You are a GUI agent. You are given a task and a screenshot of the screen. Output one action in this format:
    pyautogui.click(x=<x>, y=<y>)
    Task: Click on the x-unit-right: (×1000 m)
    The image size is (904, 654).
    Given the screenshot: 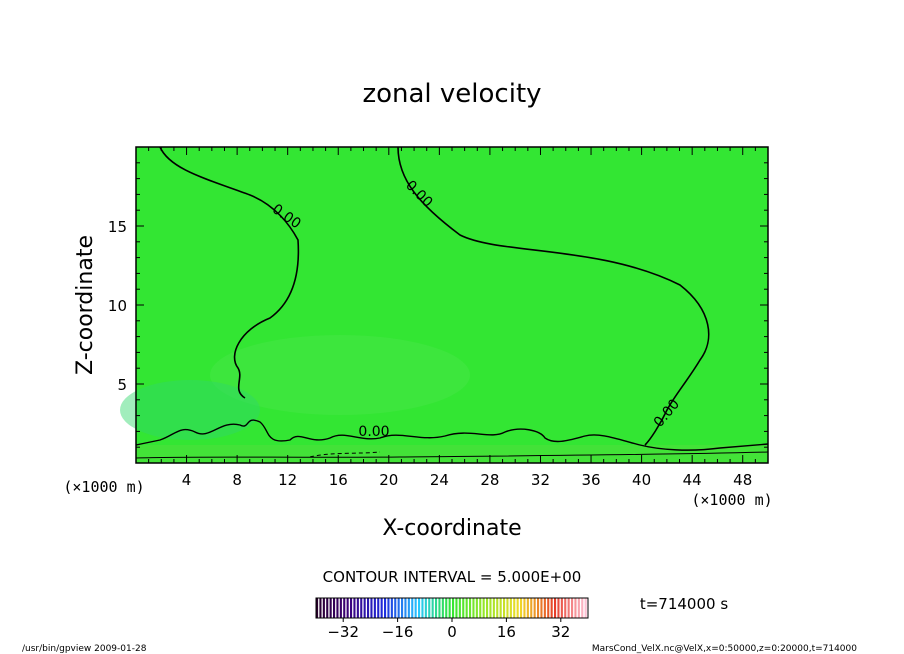 What is the action you would take?
    pyautogui.click(x=731, y=500)
    